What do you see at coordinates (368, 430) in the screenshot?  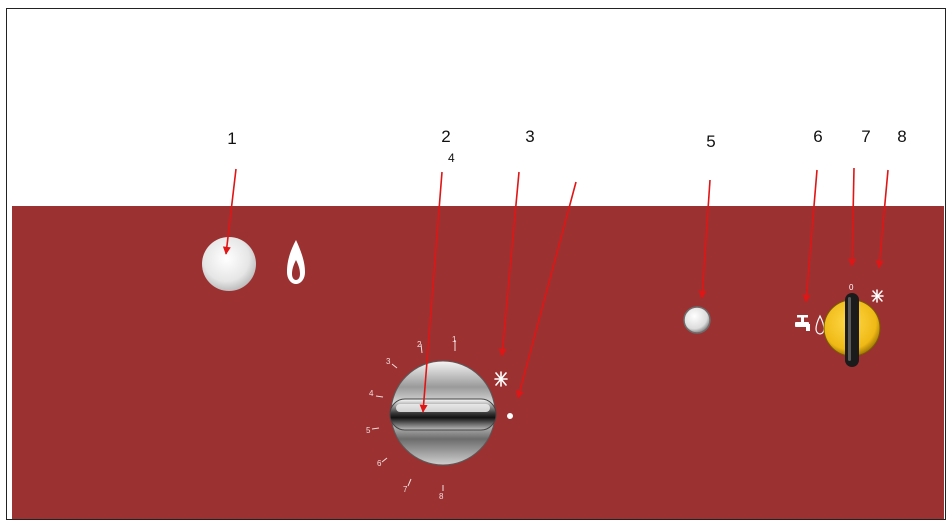 I see `dial-label-5: 5` at bounding box center [368, 430].